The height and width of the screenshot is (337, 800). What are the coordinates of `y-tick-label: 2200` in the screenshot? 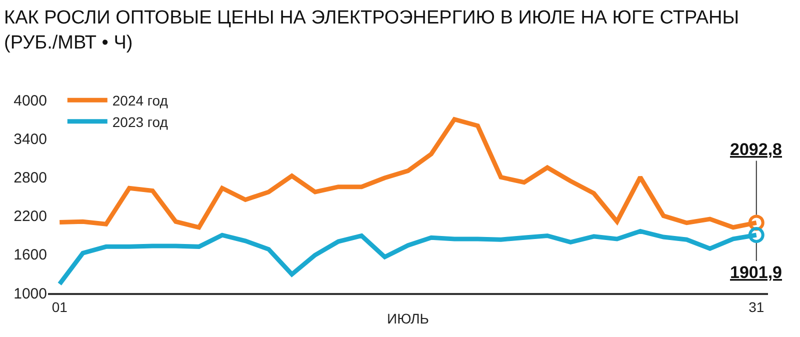 It's located at (30, 217).